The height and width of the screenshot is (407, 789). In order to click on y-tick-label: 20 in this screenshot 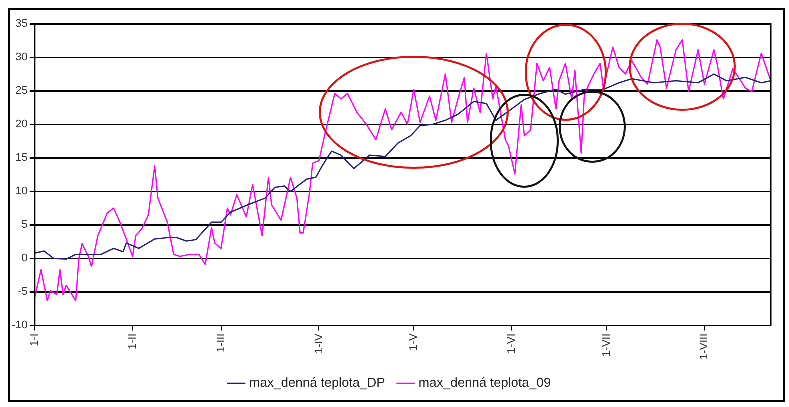, I will do `click(22, 124)`.